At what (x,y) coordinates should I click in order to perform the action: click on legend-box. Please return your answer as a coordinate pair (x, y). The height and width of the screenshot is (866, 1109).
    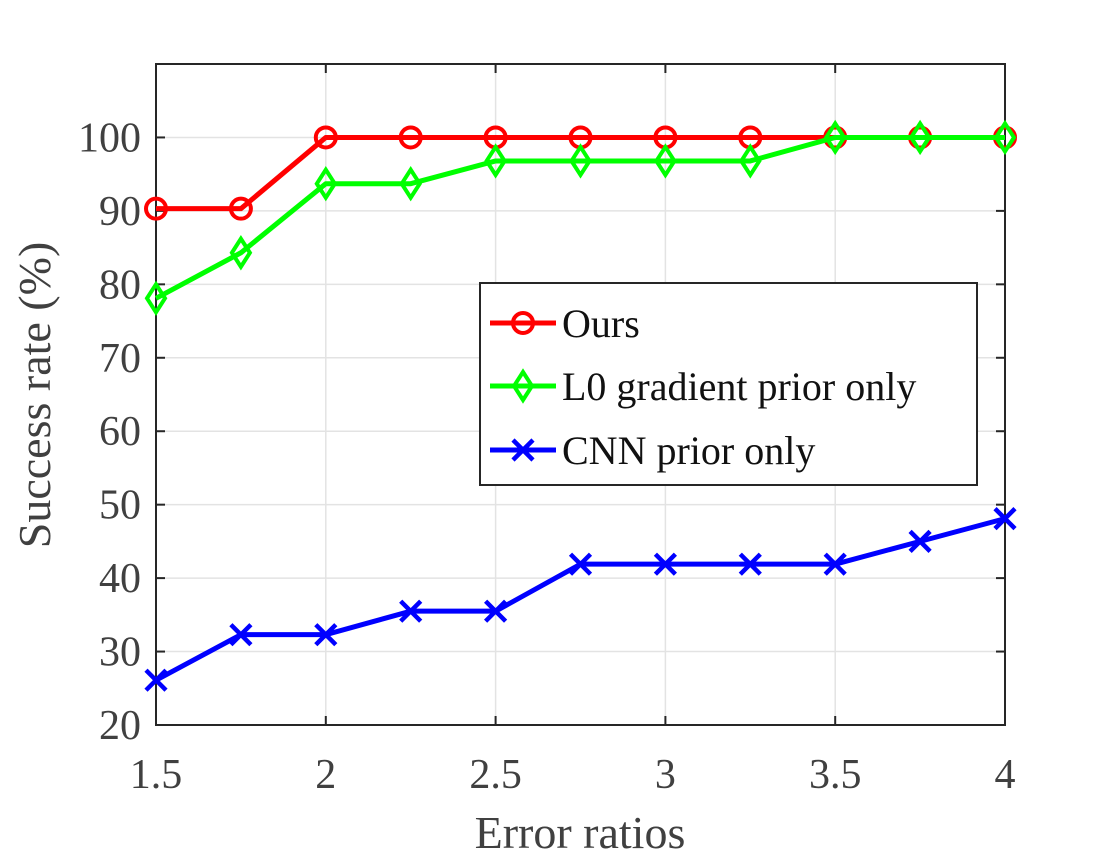
    Looking at the image, I should click on (728, 384).